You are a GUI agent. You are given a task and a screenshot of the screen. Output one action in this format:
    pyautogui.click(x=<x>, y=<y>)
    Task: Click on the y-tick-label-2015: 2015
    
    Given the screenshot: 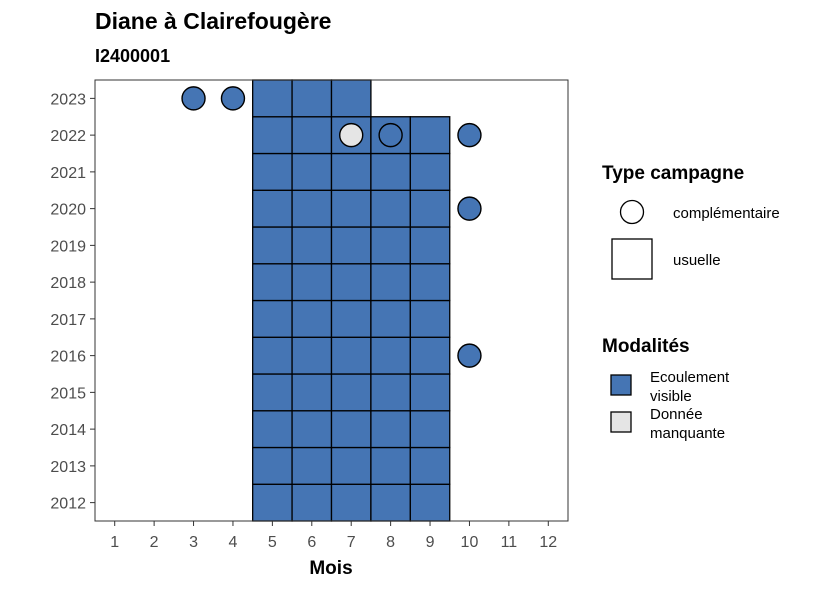 What is the action you would take?
    pyautogui.click(x=68, y=393)
    